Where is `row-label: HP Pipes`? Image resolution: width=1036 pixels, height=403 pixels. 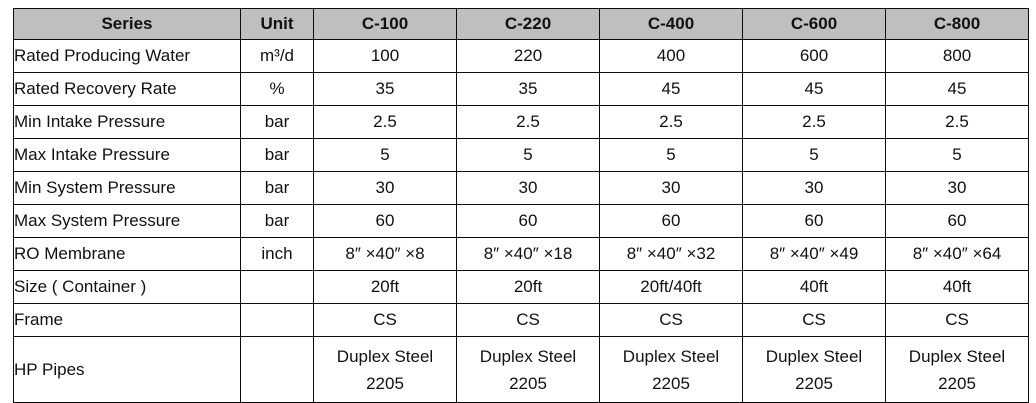 row-label: HP Pipes is located at coordinates (127, 369).